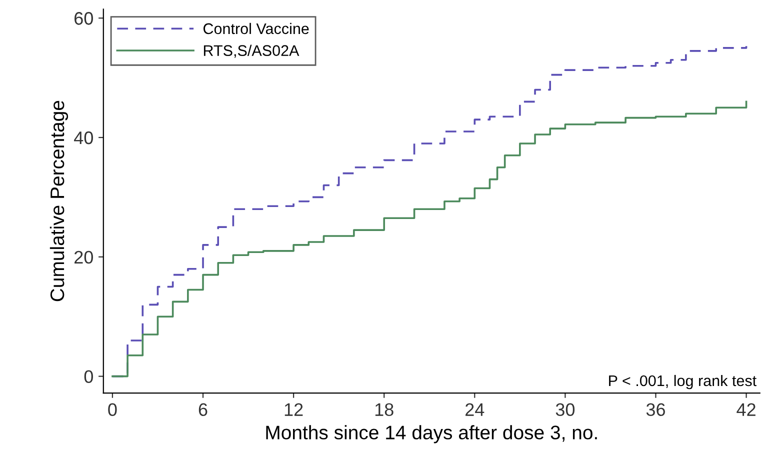 This screenshot has width=766, height=457. Describe the element at coordinates (682, 382) in the screenshot. I see `annotation: P < .001, log rank test` at that location.